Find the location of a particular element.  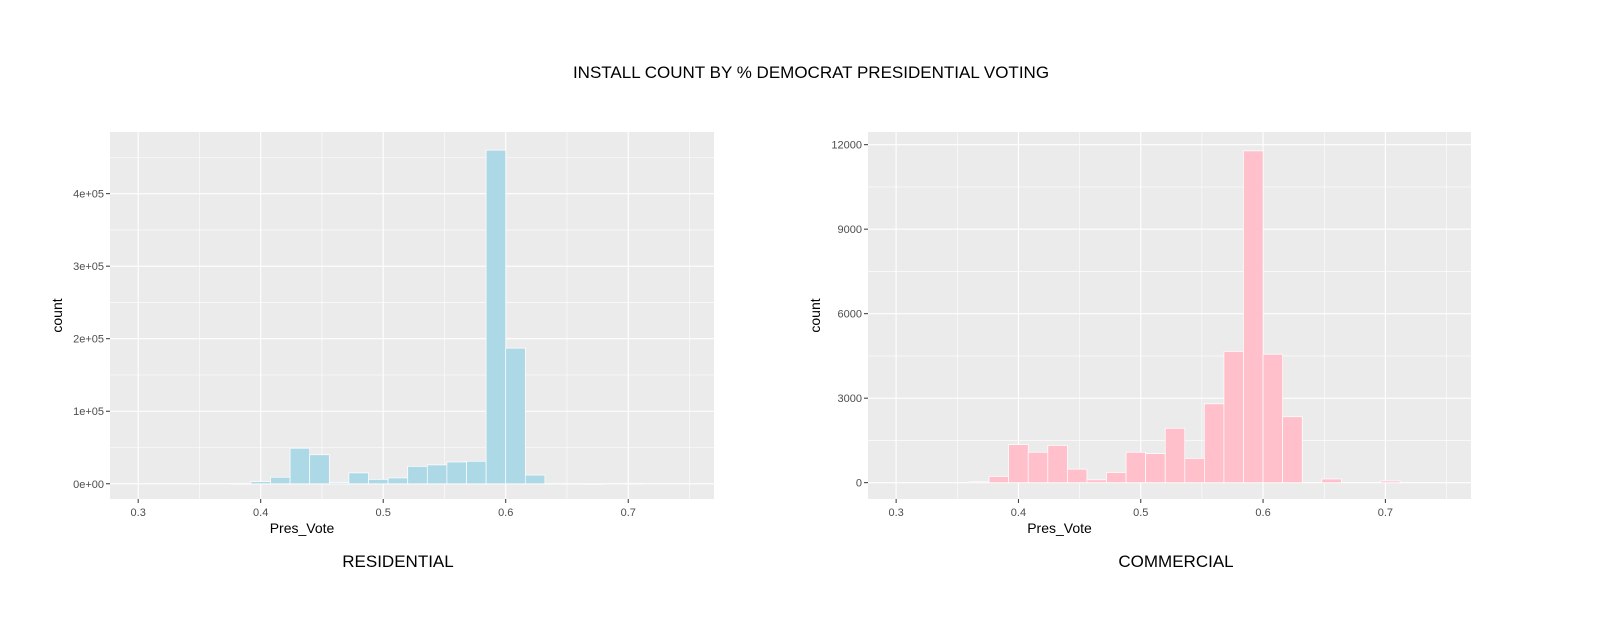

residential-y-tick-label: 2e+05 is located at coordinates (88, 340).